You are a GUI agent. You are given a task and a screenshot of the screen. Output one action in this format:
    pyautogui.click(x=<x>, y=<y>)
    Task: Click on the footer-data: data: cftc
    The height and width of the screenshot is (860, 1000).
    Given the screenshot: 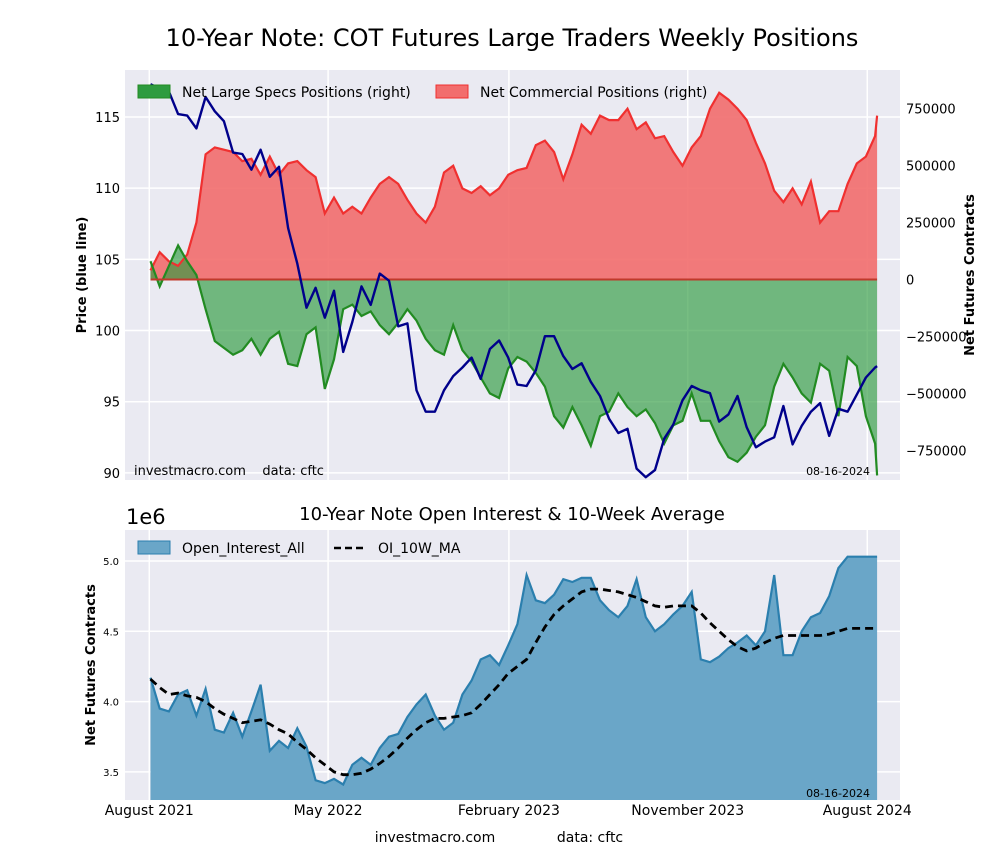 What is the action you would take?
    pyautogui.click(x=590, y=838)
    